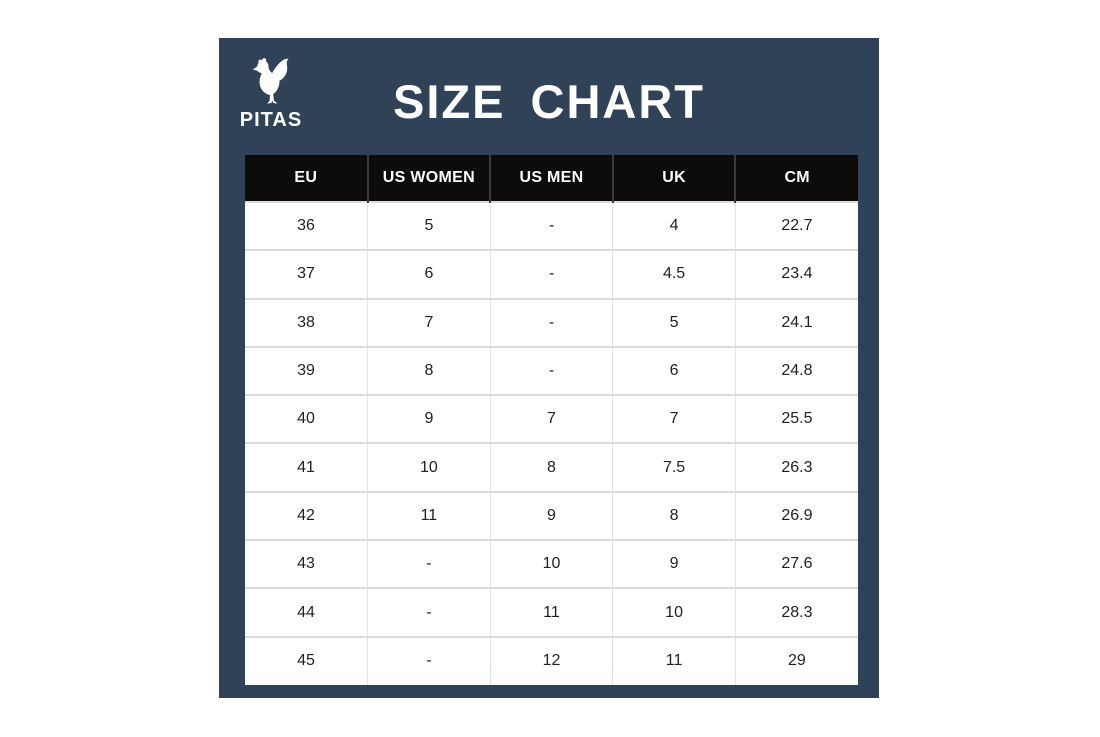 The height and width of the screenshot is (737, 1100). I want to click on table-row: 38 7-5 24.1, so click(551, 322).